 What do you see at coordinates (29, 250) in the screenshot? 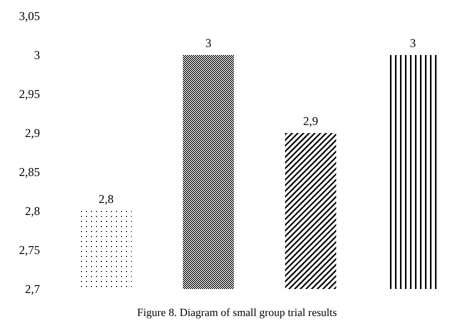
I see `y-tick-label: 2,75` at bounding box center [29, 250].